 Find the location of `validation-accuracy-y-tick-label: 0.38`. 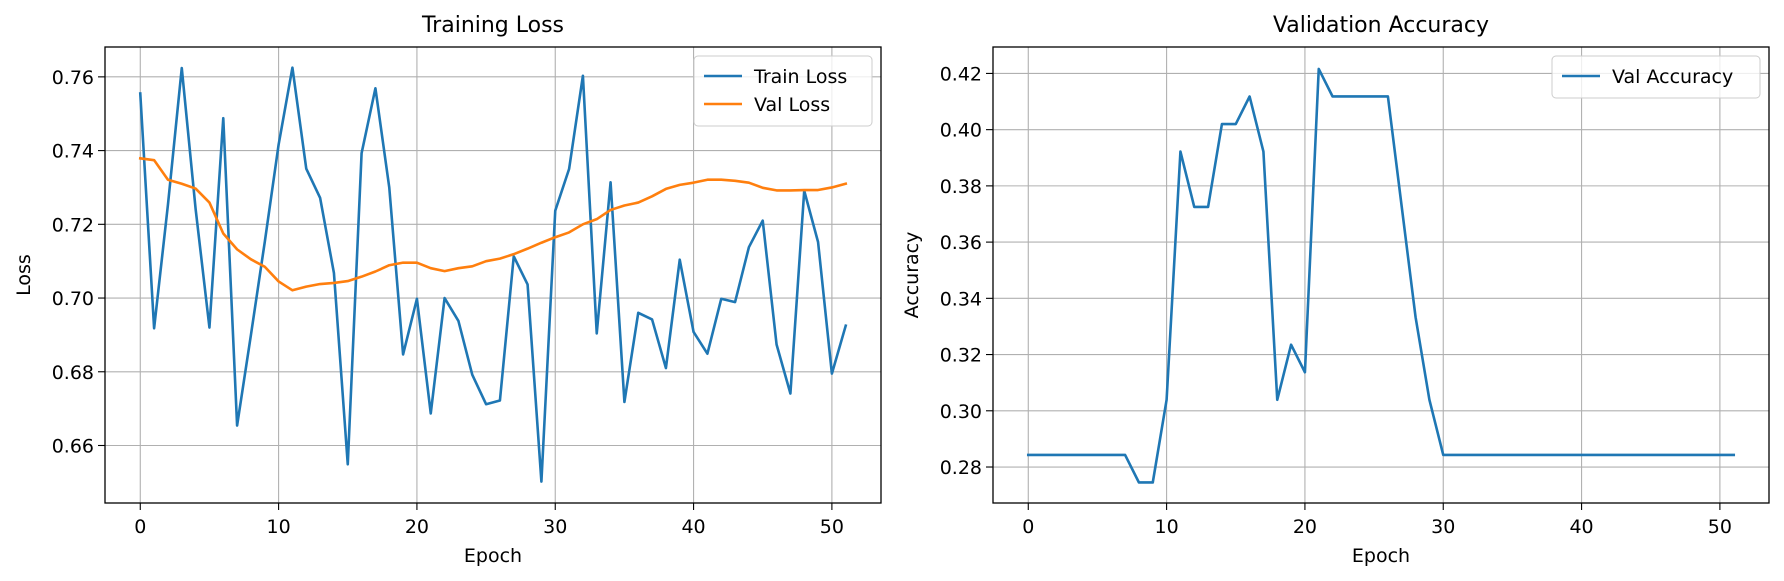

validation-accuracy-y-tick-label: 0.38 is located at coordinates (961, 187).